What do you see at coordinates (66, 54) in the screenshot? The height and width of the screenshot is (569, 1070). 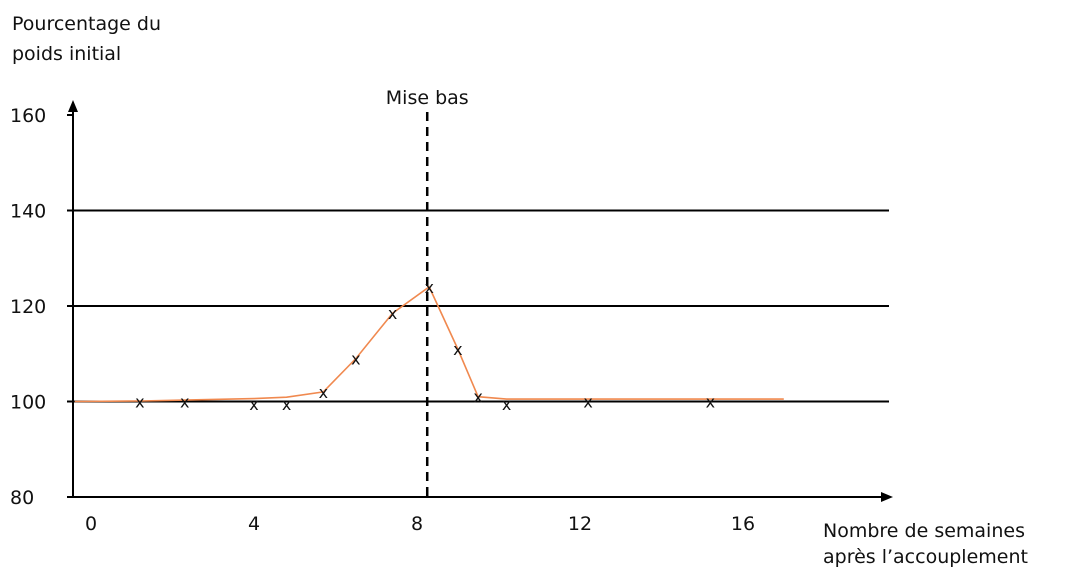 I see `y-axis-title-line-2: poids initial` at bounding box center [66, 54].